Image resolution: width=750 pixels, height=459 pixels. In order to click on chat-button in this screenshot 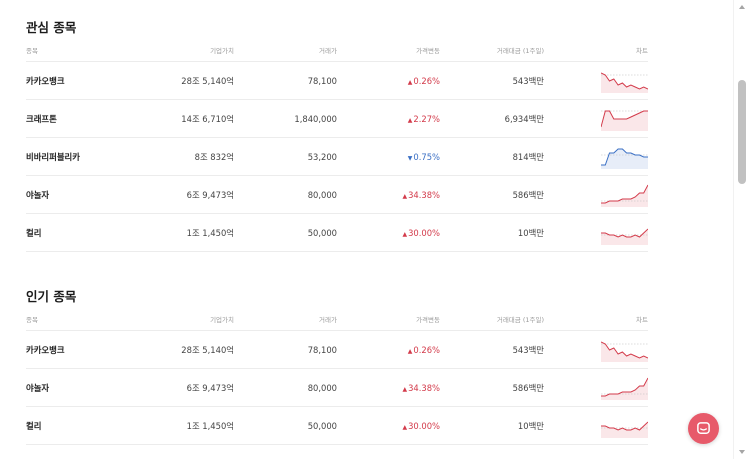, I will do `click(703, 428)`.